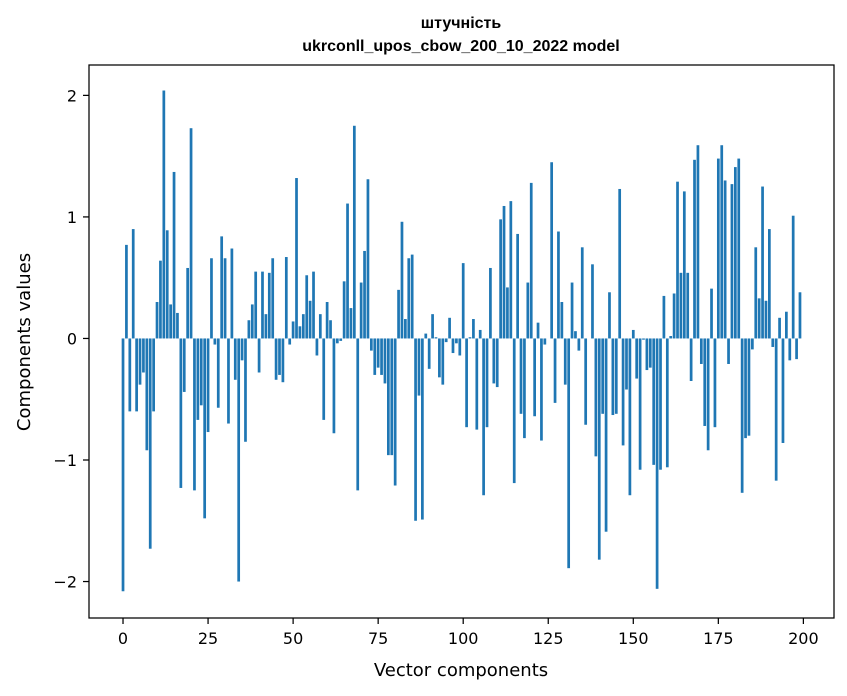 This screenshot has height=696, width=847. What do you see at coordinates (72, 338) in the screenshot?
I see `y-tick-label: 0` at bounding box center [72, 338].